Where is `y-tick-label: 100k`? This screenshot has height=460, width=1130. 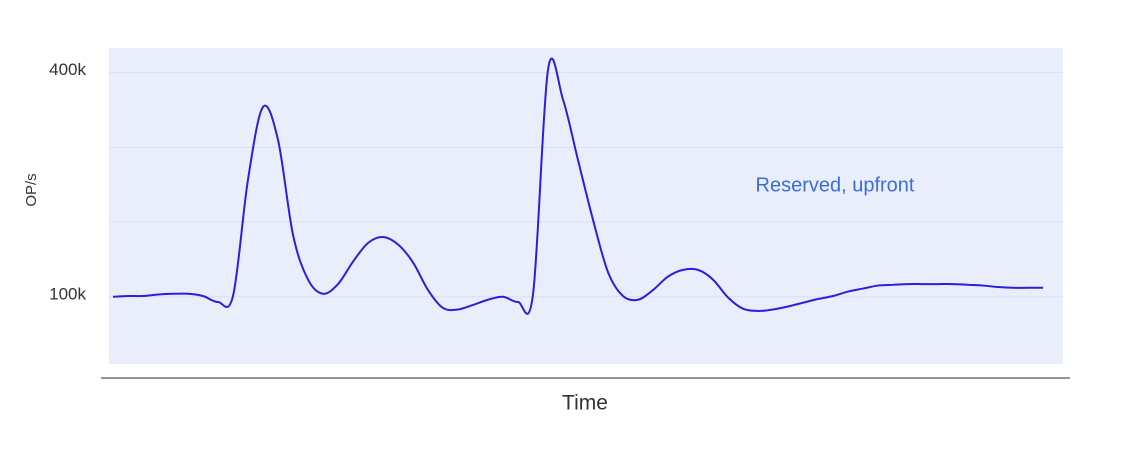 y-tick-label: 100k is located at coordinates (67, 293).